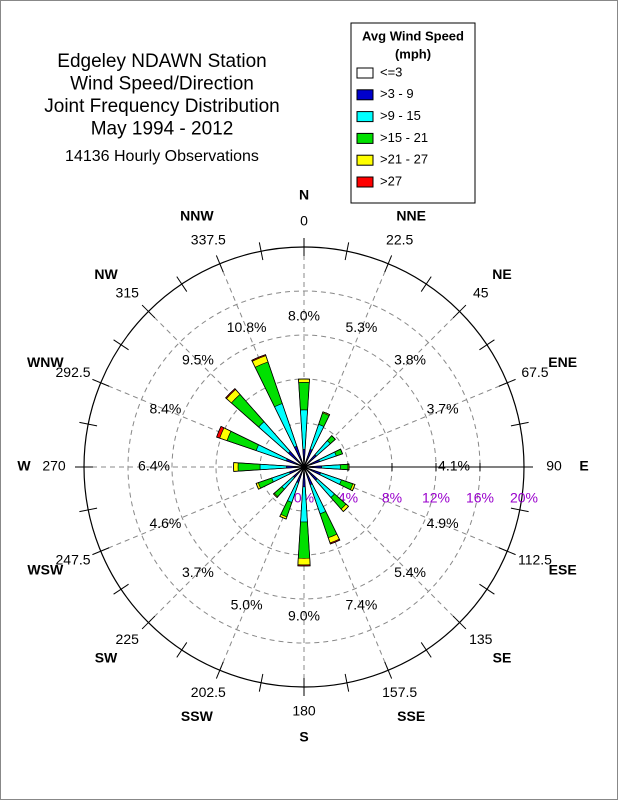 The height and width of the screenshot is (800, 618). What do you see at coordinates (391, 180) in the screenshot?
I see `legend-label: >27` at bounding box center [391, 180].